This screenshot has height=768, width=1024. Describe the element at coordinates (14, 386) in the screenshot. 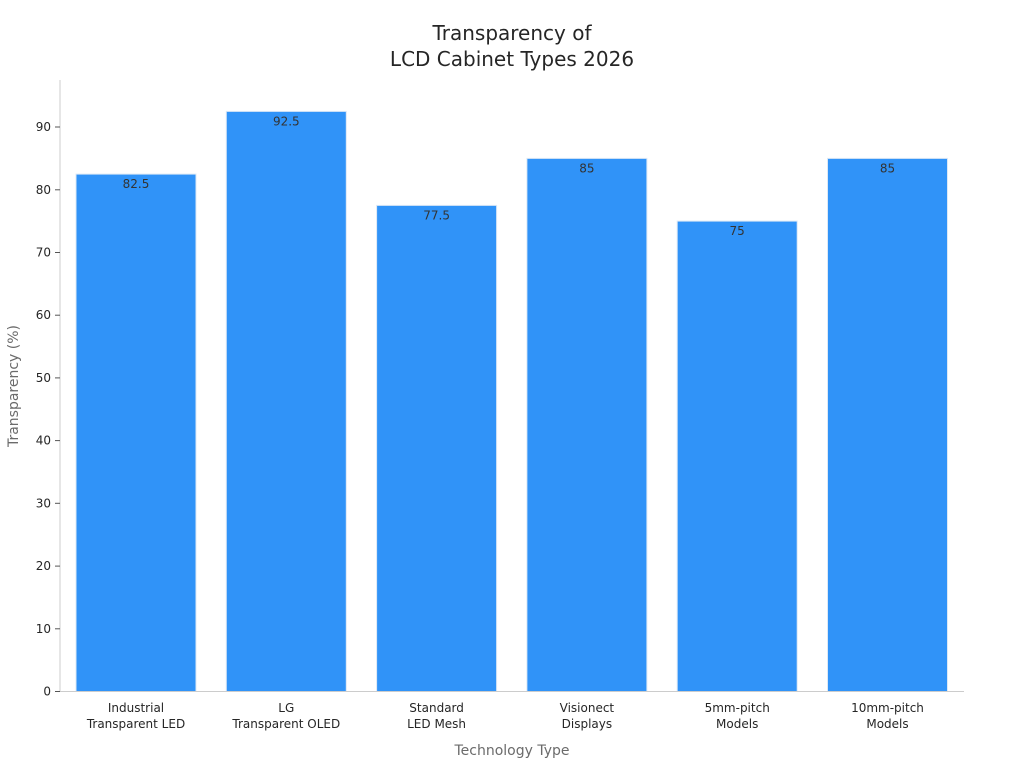

I see `y-axis-title: Transparency (%)` at that location.